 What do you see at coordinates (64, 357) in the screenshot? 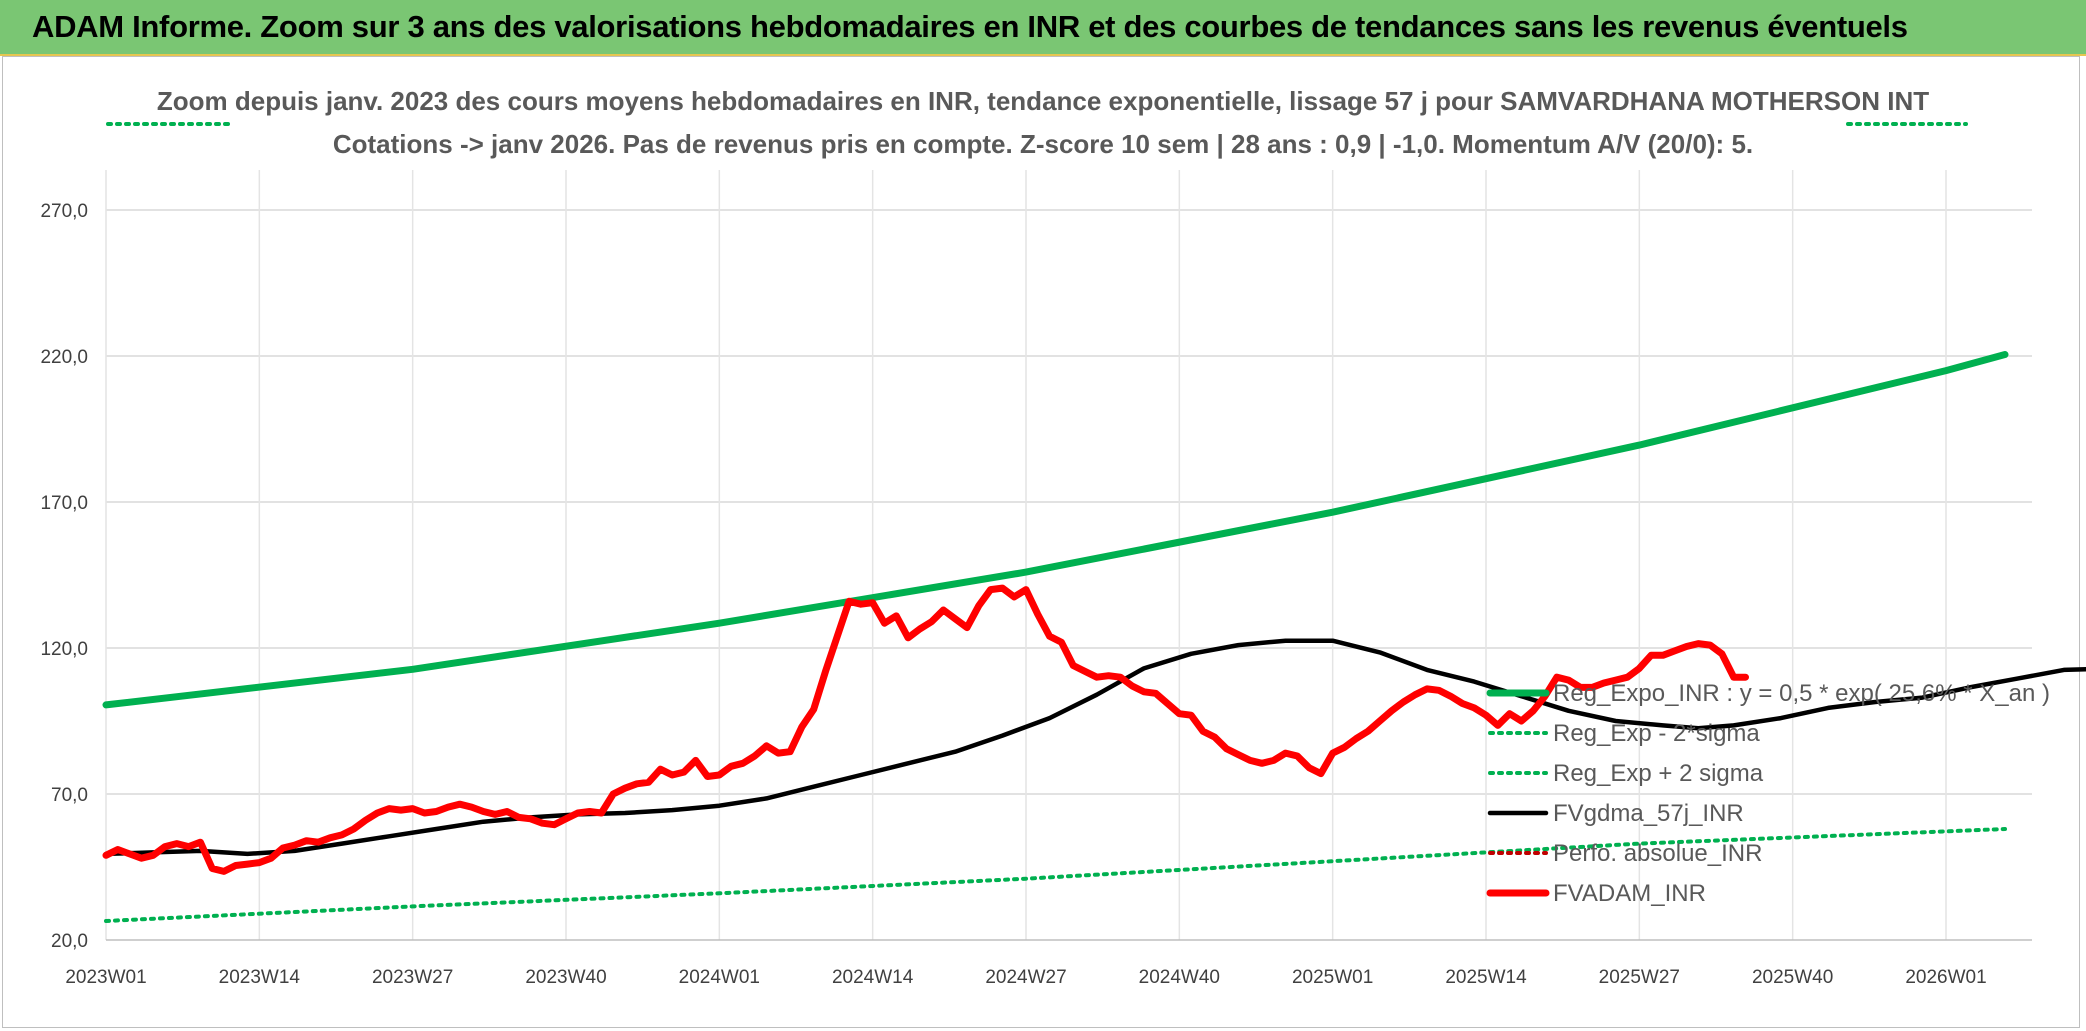
I see `y-tick-label: 220,0` at bounding box center [64, 357].